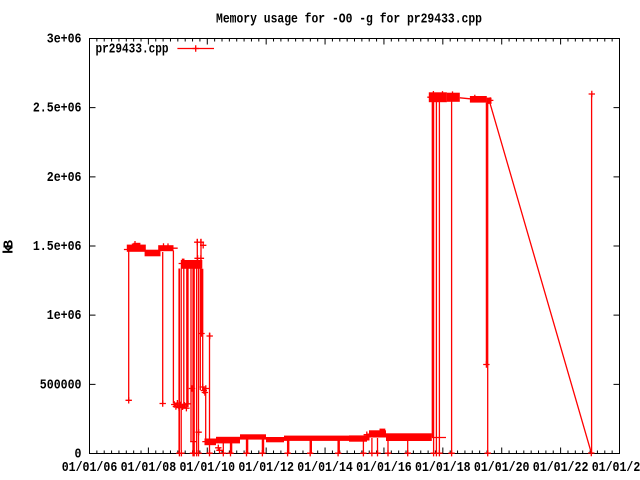 This screenshot has height=480, width=640. I want to click on svg-text: 01/01/08, so click(149, 468).